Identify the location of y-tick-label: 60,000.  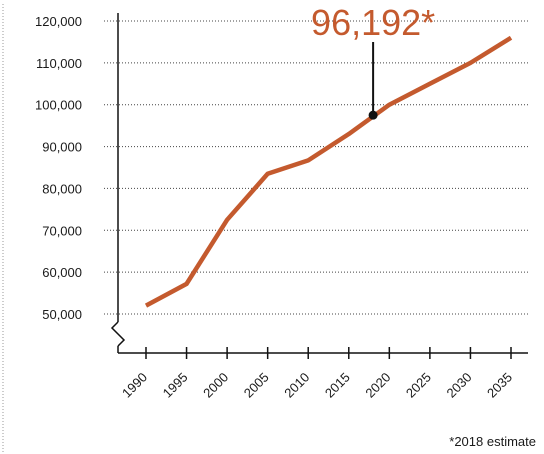
(62, 272).